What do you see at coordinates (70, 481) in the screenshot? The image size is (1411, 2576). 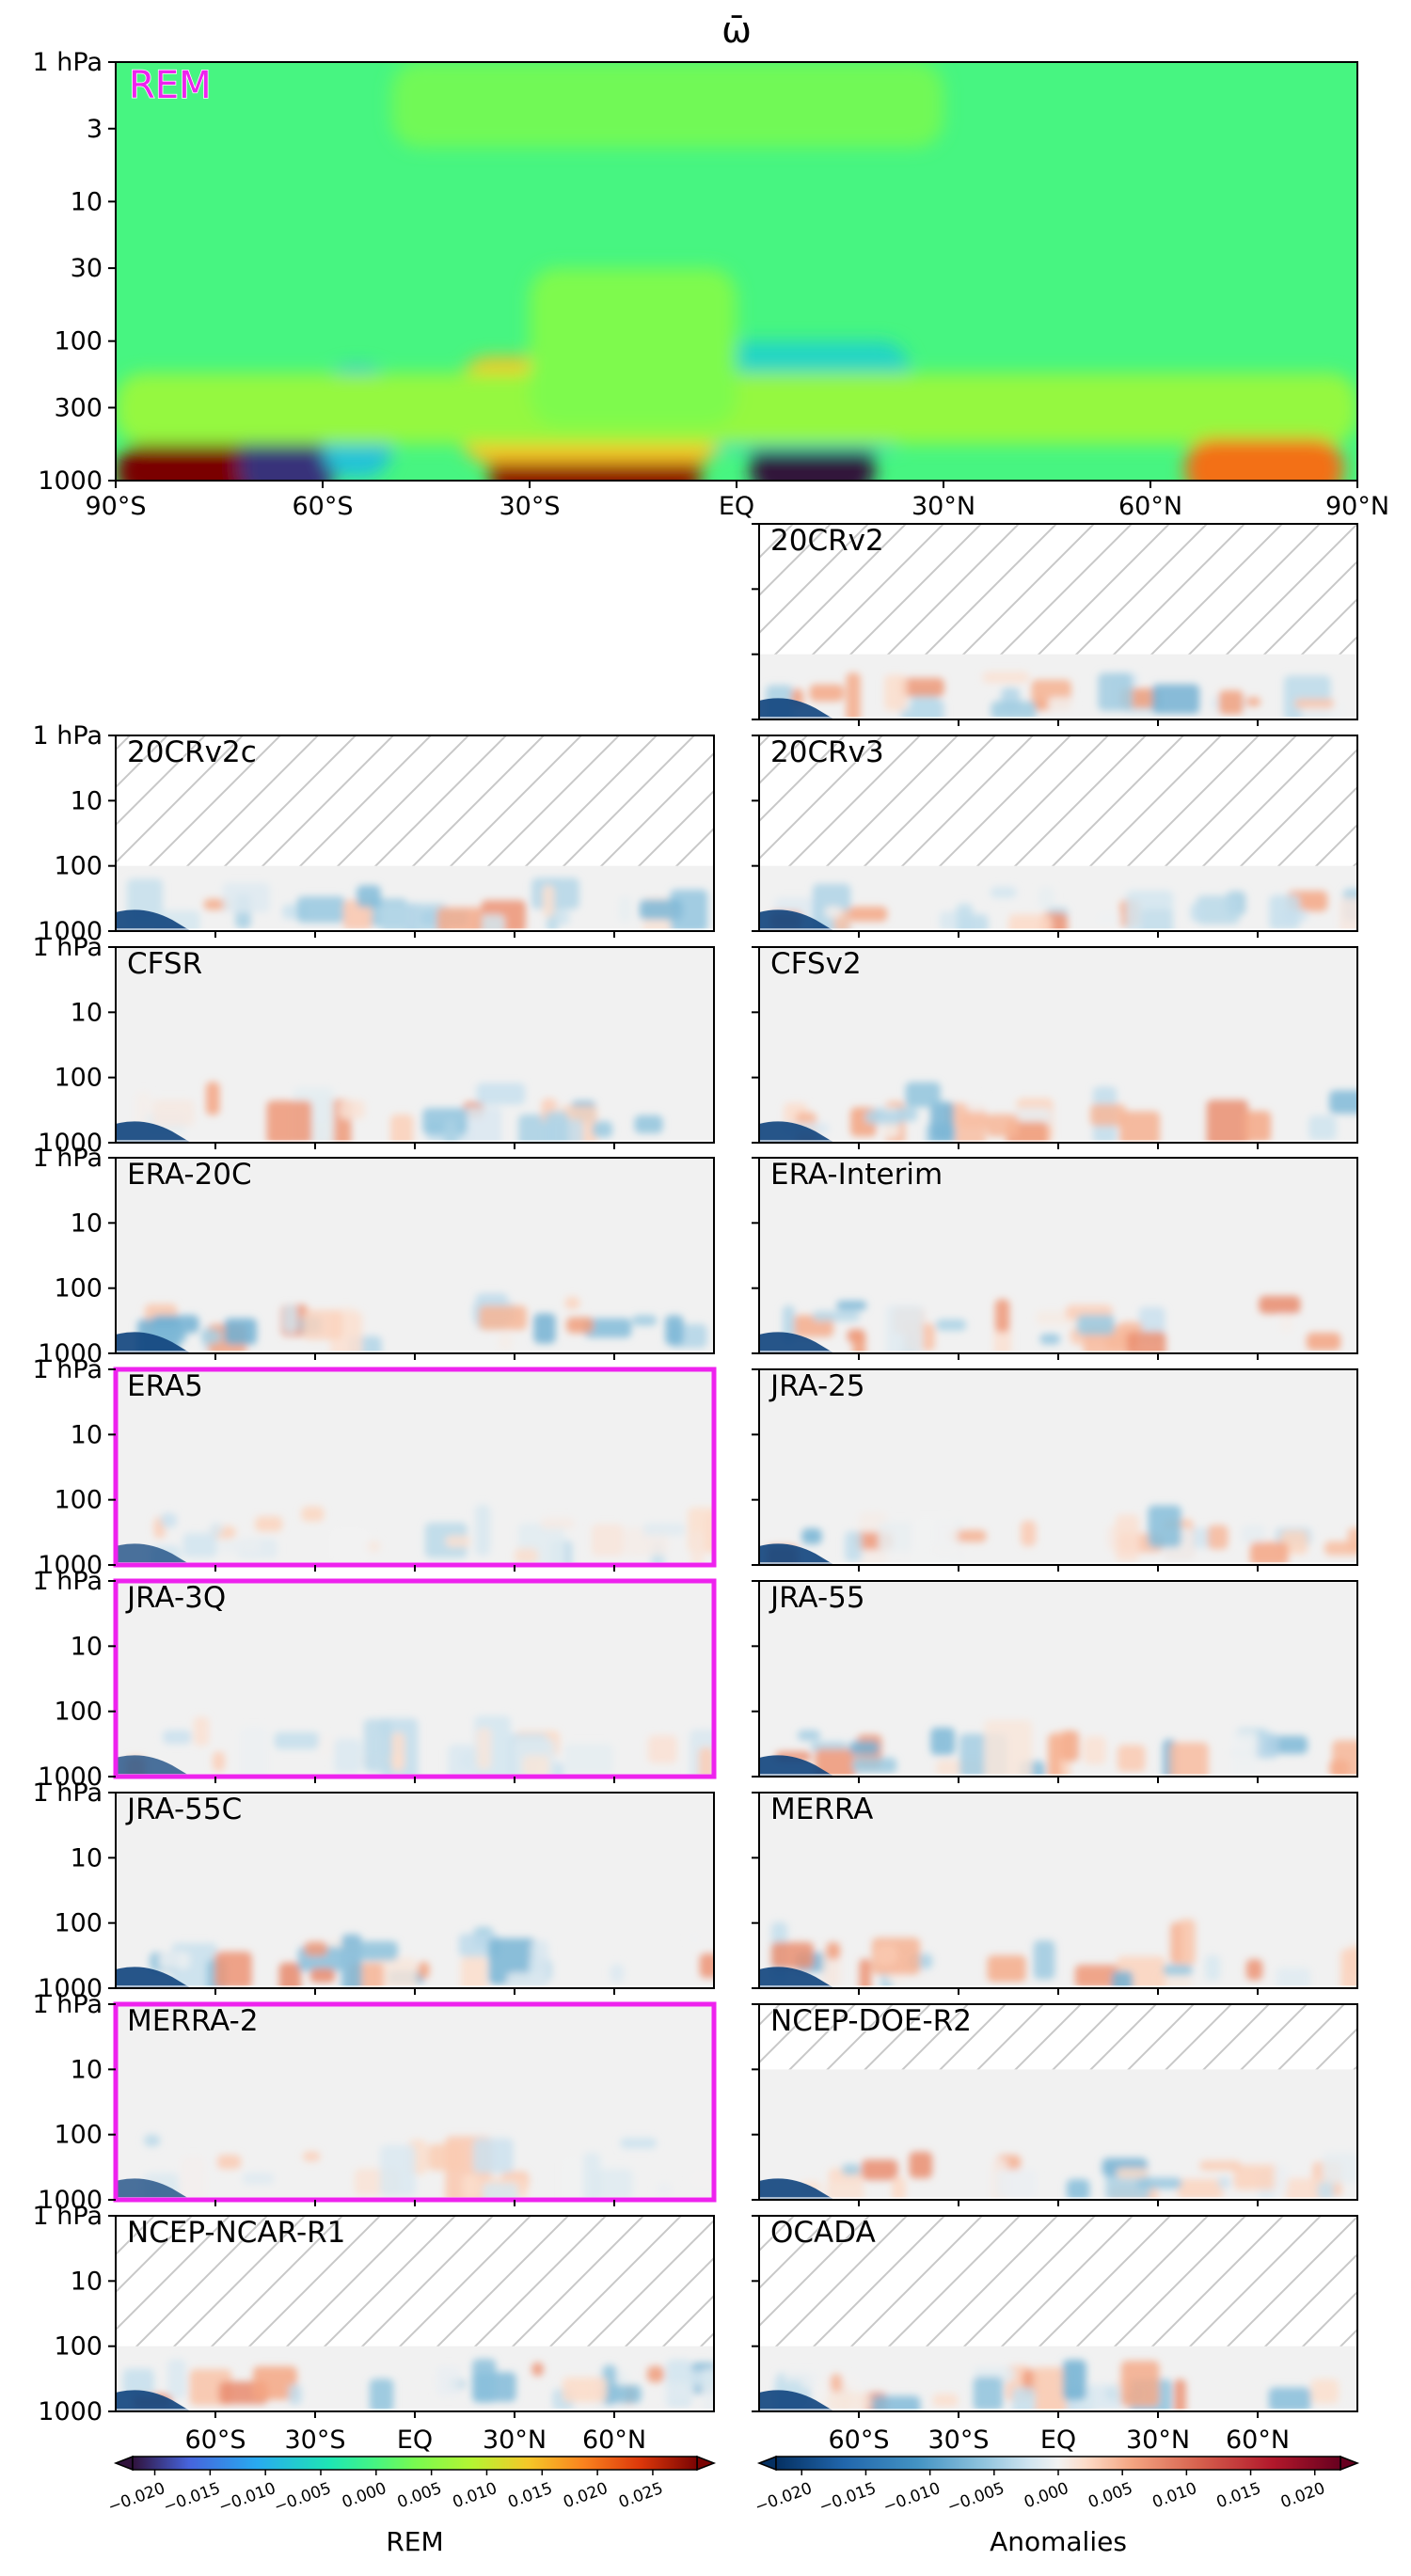 I see `main-y-tick-label: 1000` at bounding box center [70, 481].